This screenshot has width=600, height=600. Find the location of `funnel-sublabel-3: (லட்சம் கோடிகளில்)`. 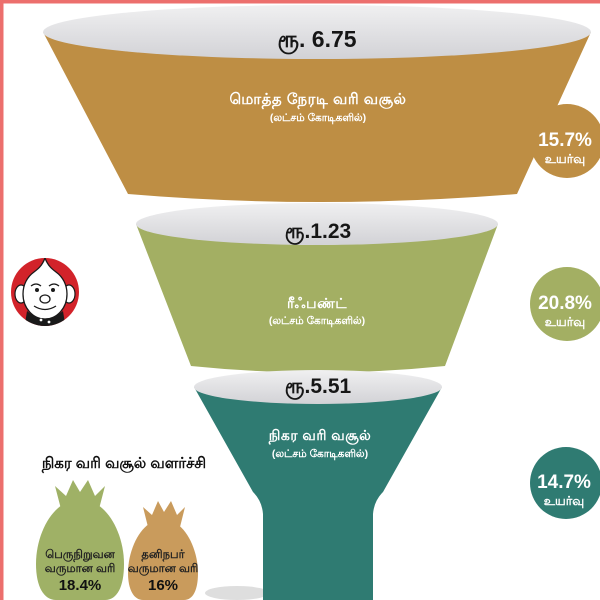

funnel-sublabel-3: (லட்சம் கோடிகளில்) is located at coordinates (320, 454).